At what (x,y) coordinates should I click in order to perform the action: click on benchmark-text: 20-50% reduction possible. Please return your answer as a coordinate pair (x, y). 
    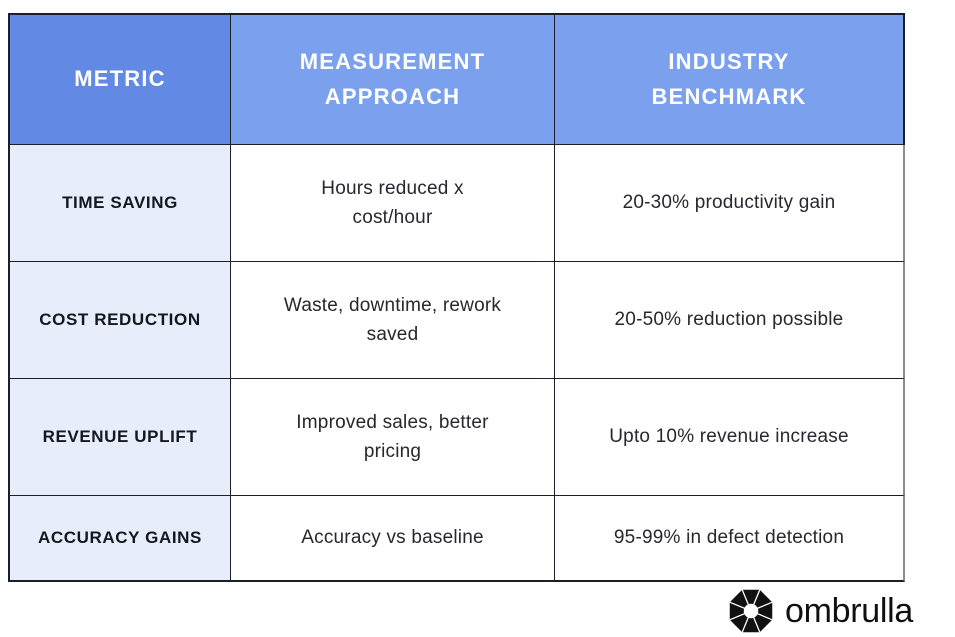
    Looking at the image, I should click on (729, 320).